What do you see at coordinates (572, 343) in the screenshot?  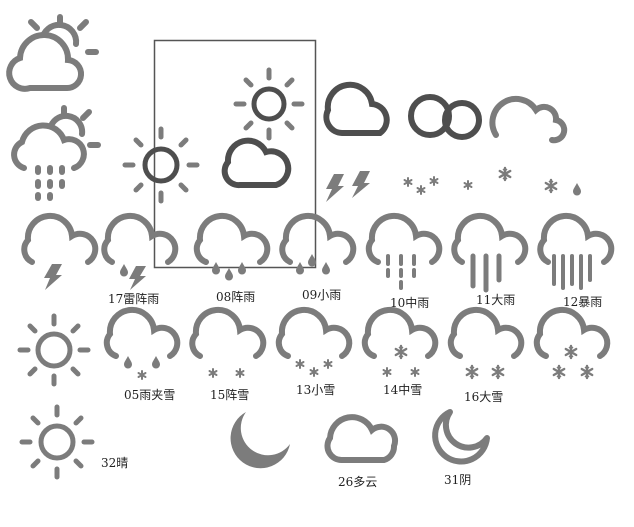 I see `blizzard-icon` at bounding box center [572, 343].